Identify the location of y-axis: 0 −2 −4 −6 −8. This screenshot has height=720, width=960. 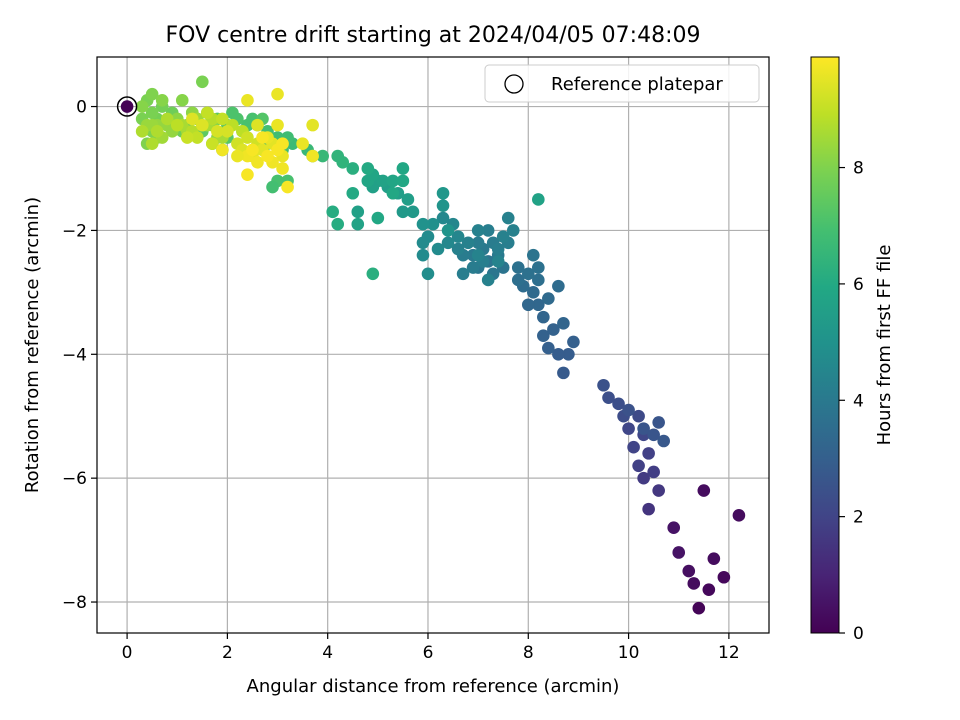
(79, 355).